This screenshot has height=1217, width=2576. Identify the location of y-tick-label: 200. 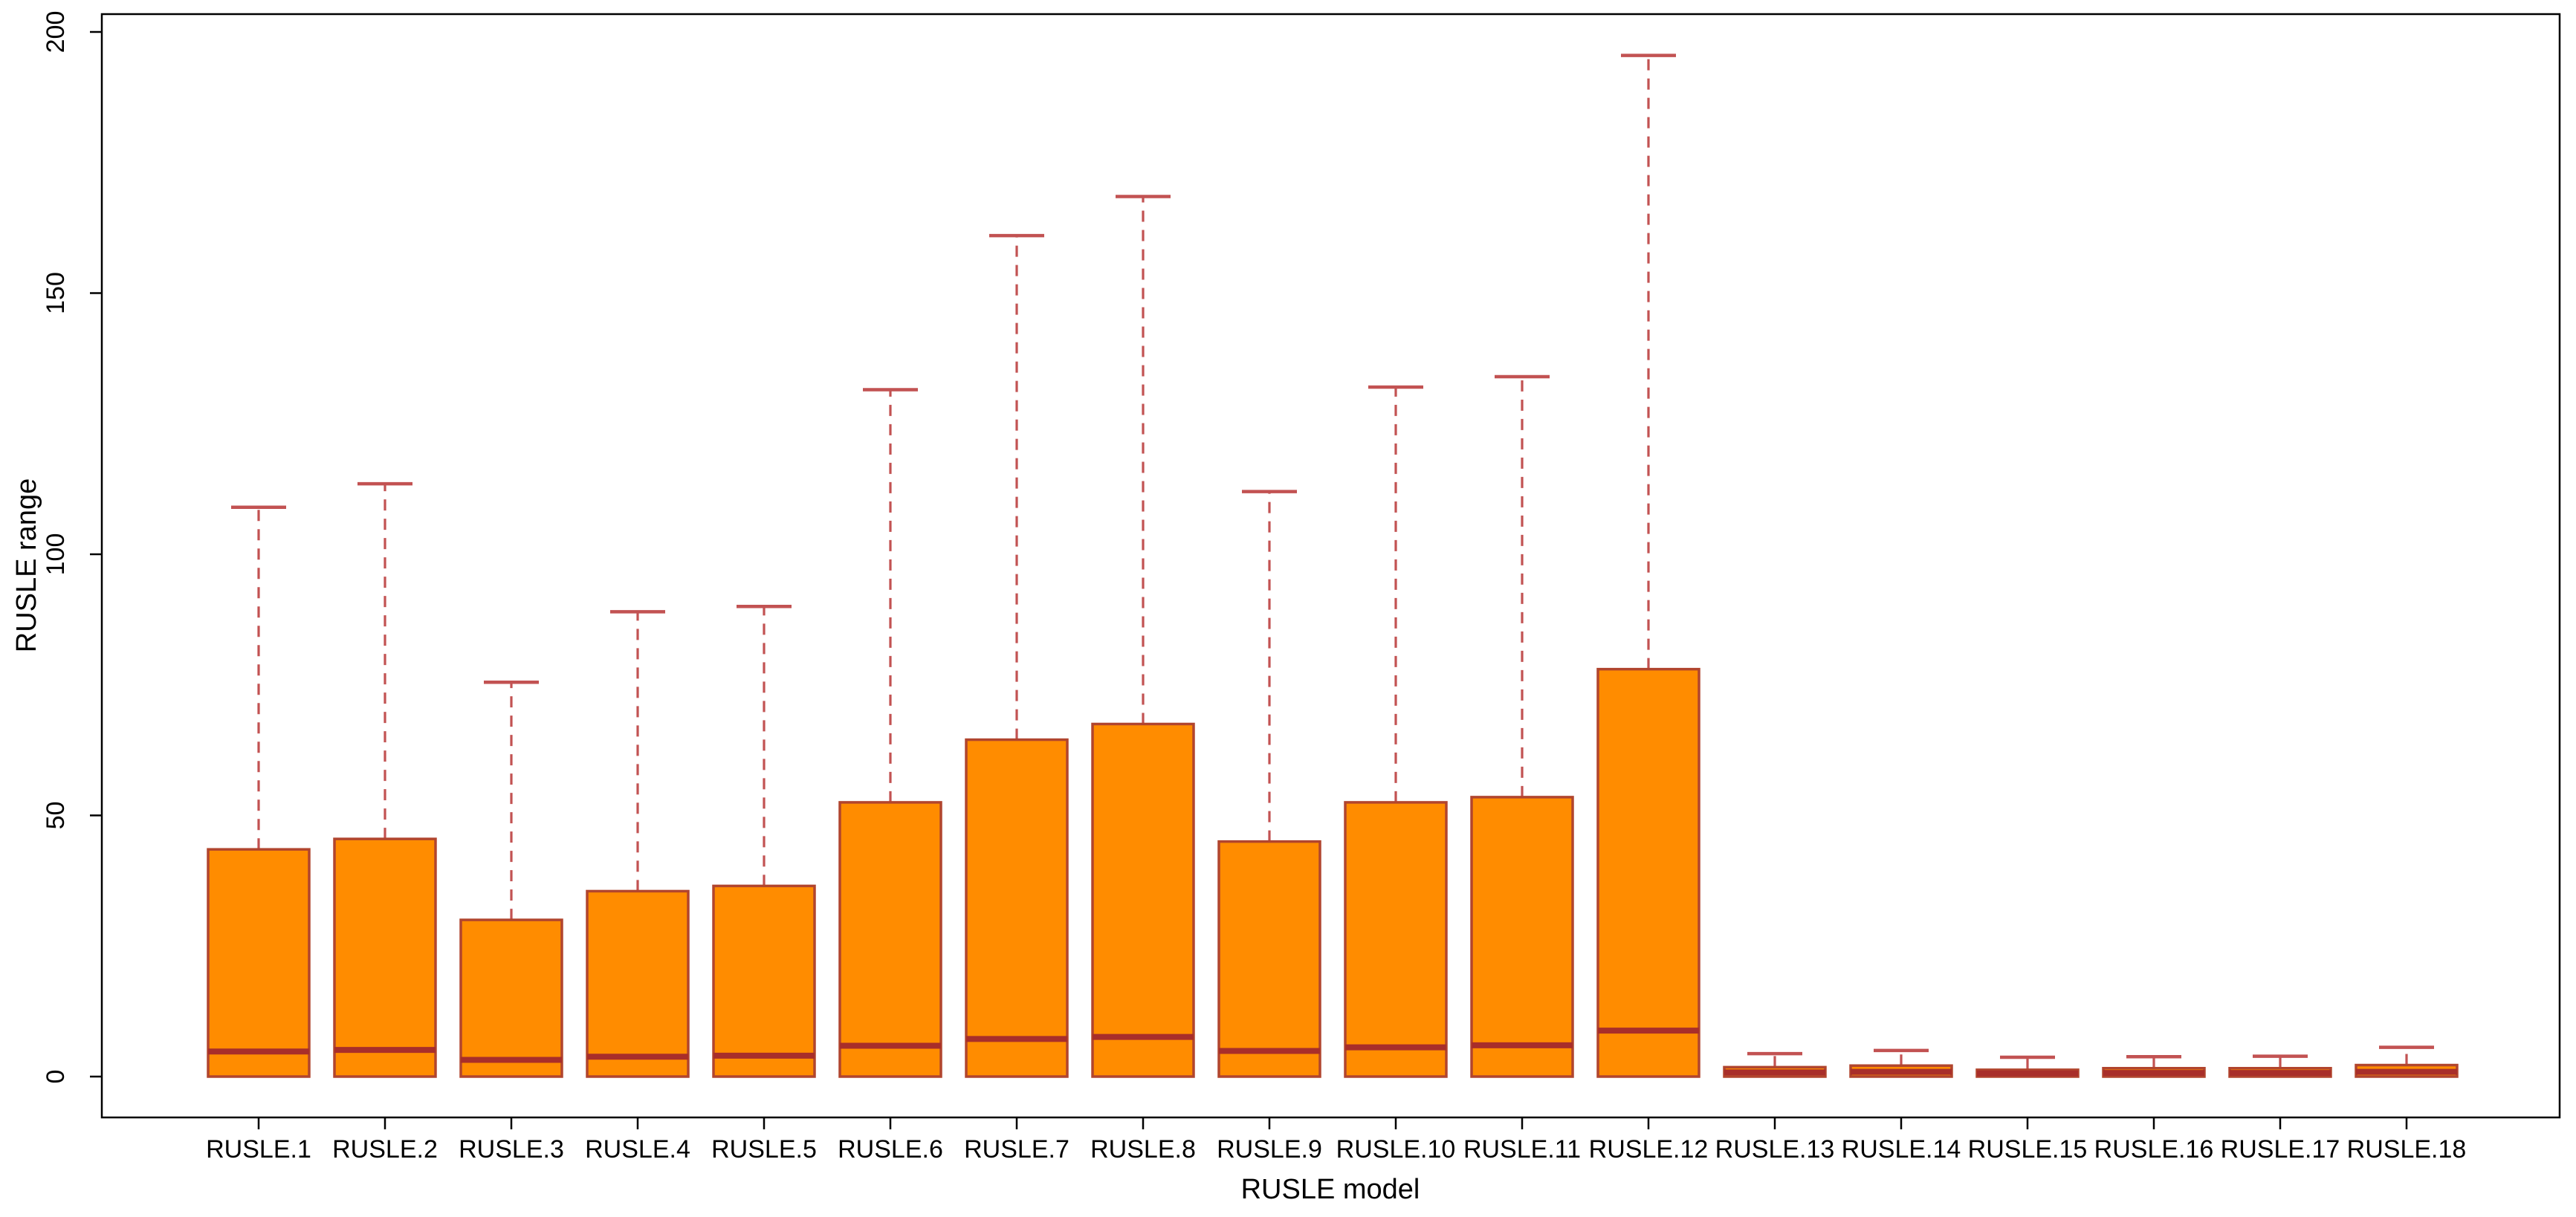
(56, 32).